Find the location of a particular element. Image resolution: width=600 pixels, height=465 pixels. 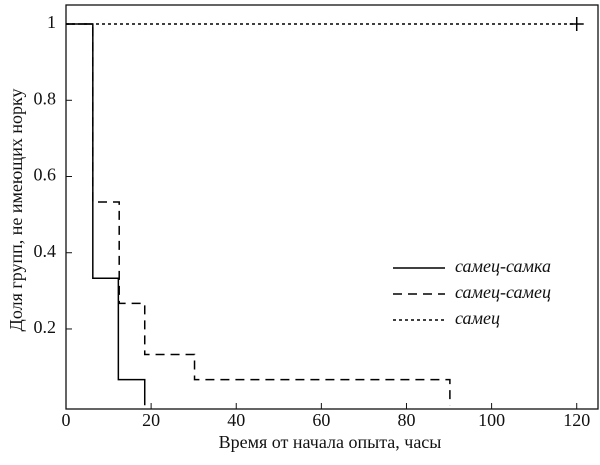

x-tick-label: 120 is located at coordinates (576, 420).